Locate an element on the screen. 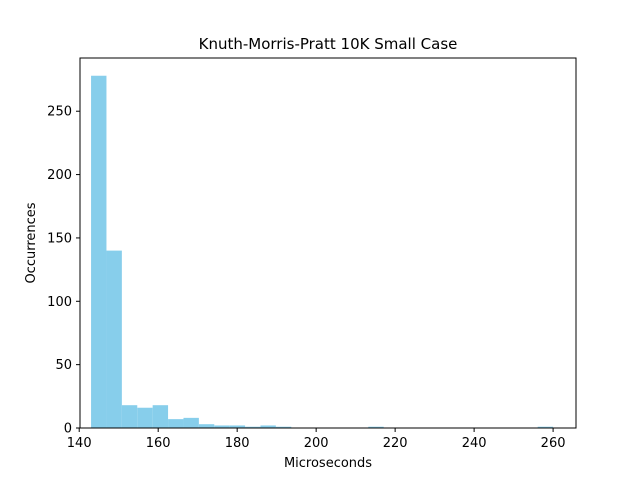 The image size is (640, 480). x-axis-ticks: 140 160 180 200 220 240 260 is located at coordinates (316, 439).